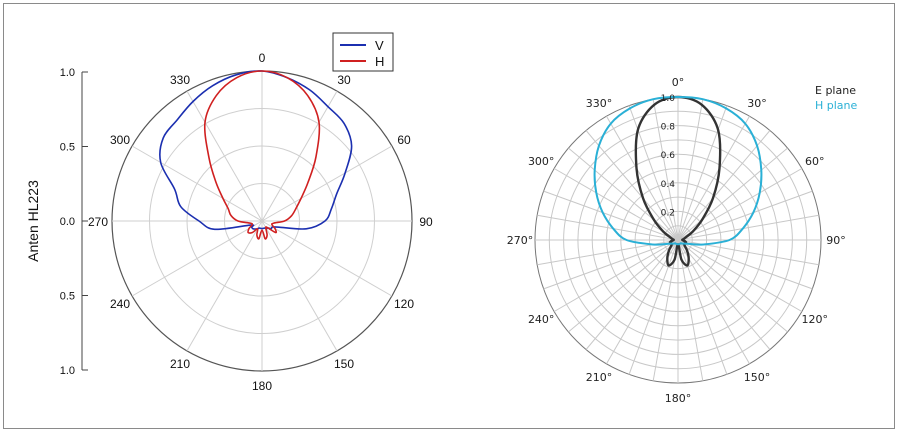 Image resolution: width=900 pixels, height=434 pixels. I want to click on series-line-h, so click(262, 155).